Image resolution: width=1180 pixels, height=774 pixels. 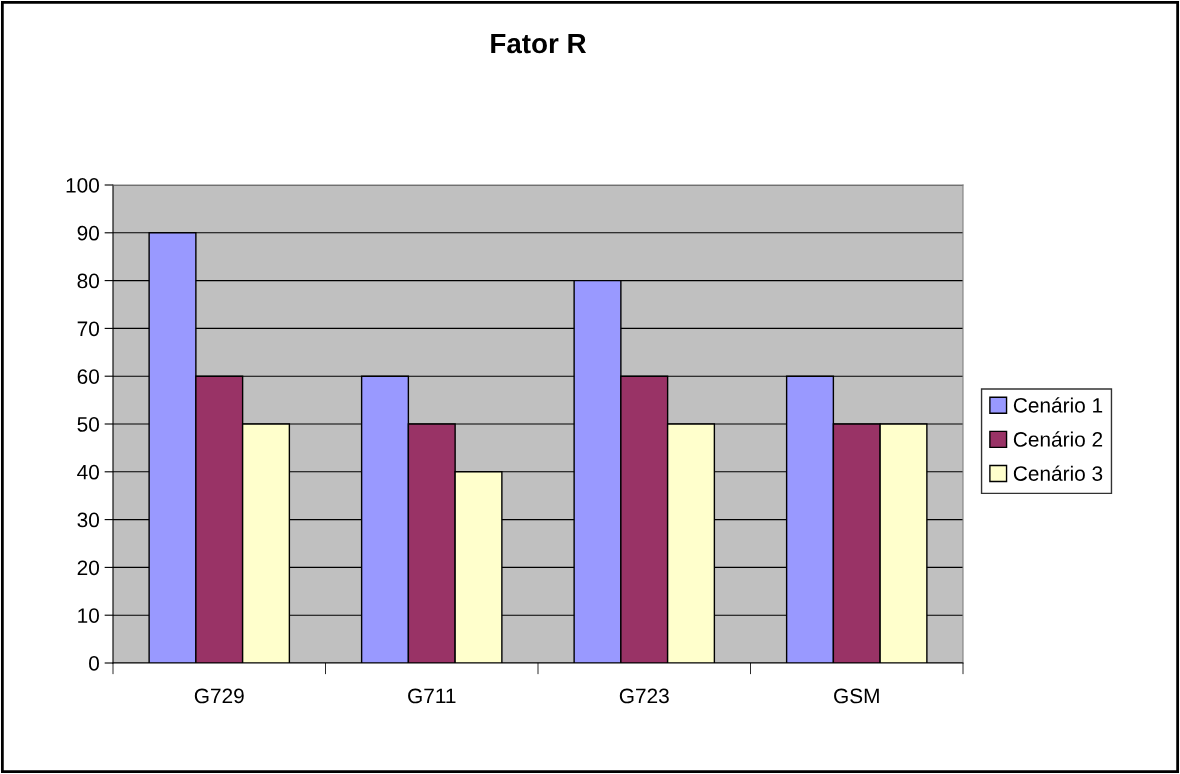 What do you see at coordinates (88, 233) in the screenshot?
I see `y-tick-label: 90` at bounding box center [88, 233].